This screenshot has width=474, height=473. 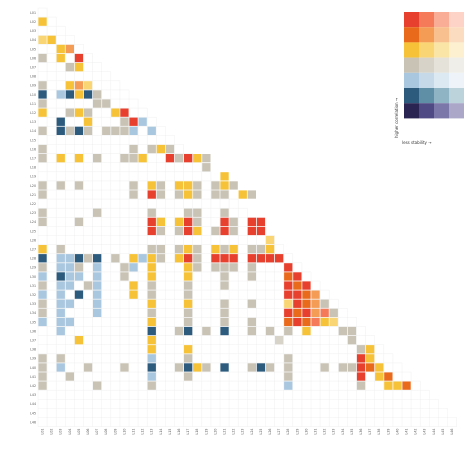 What do you see at coordinates (379, 432) in the screenshot?
I see `column-label: L38` at bounding box center [379, 432].